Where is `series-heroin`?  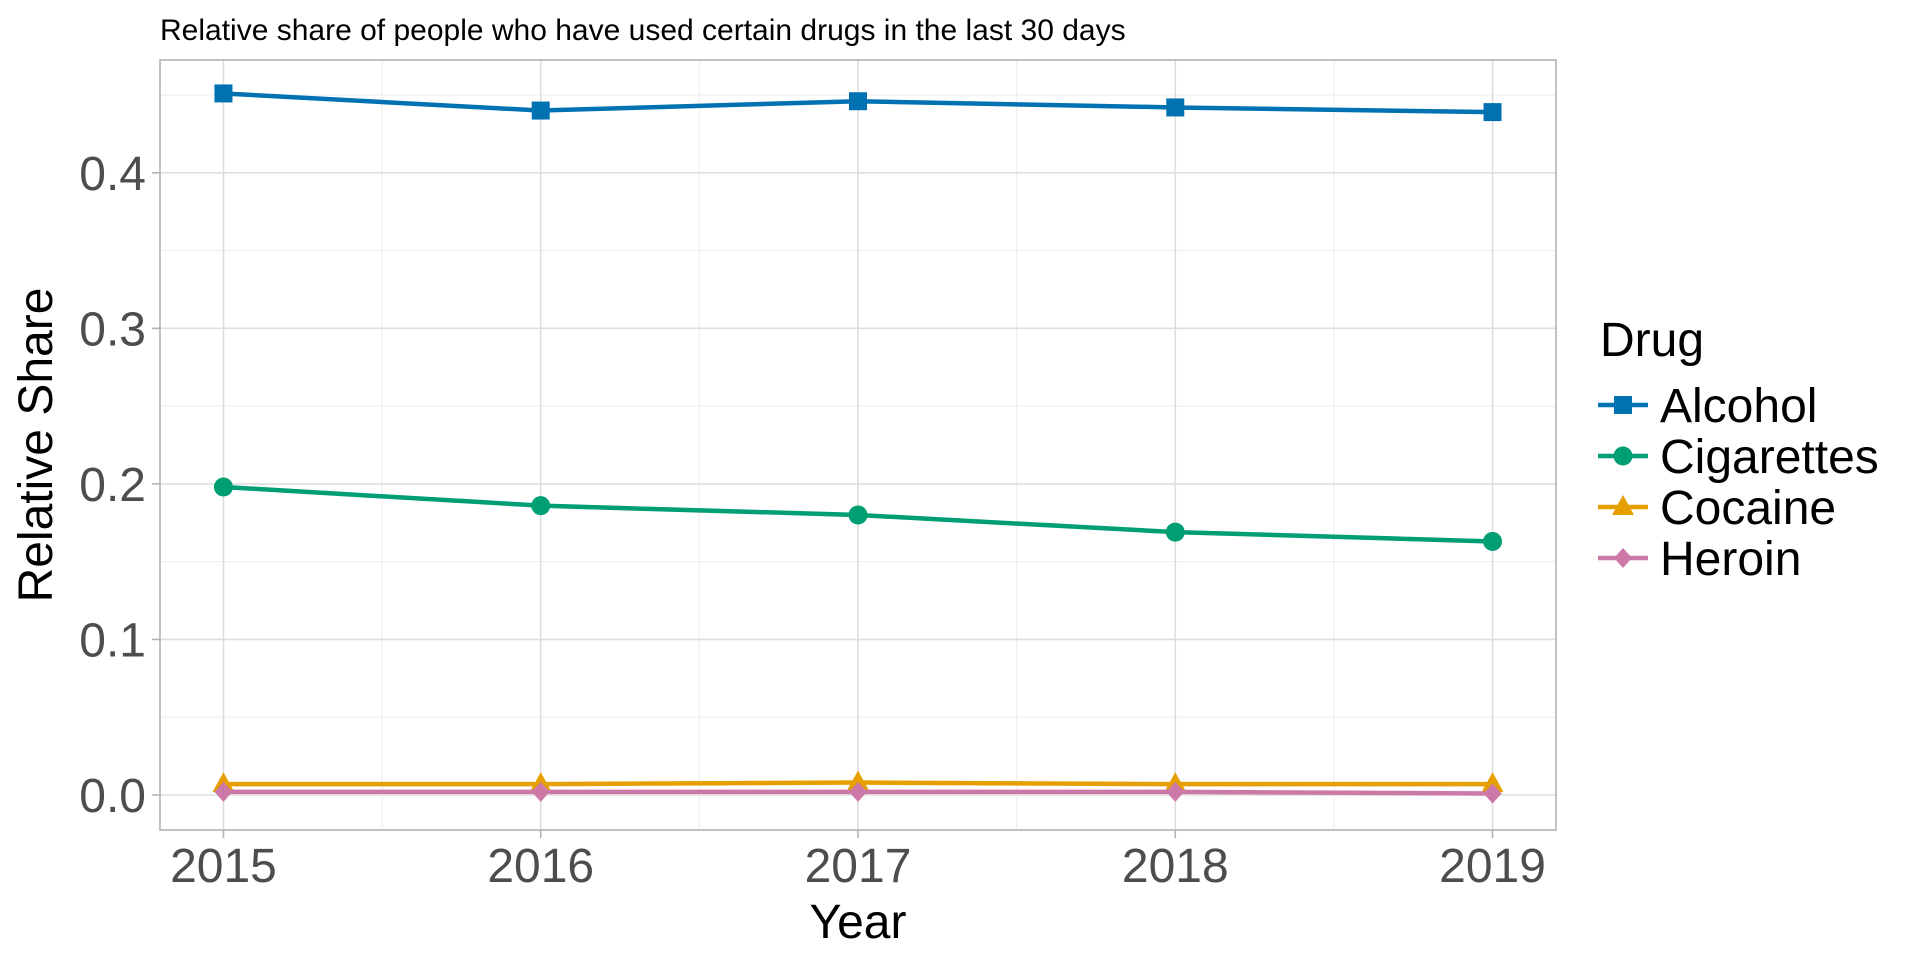
series-heroin is located at coordinates (858, 792).